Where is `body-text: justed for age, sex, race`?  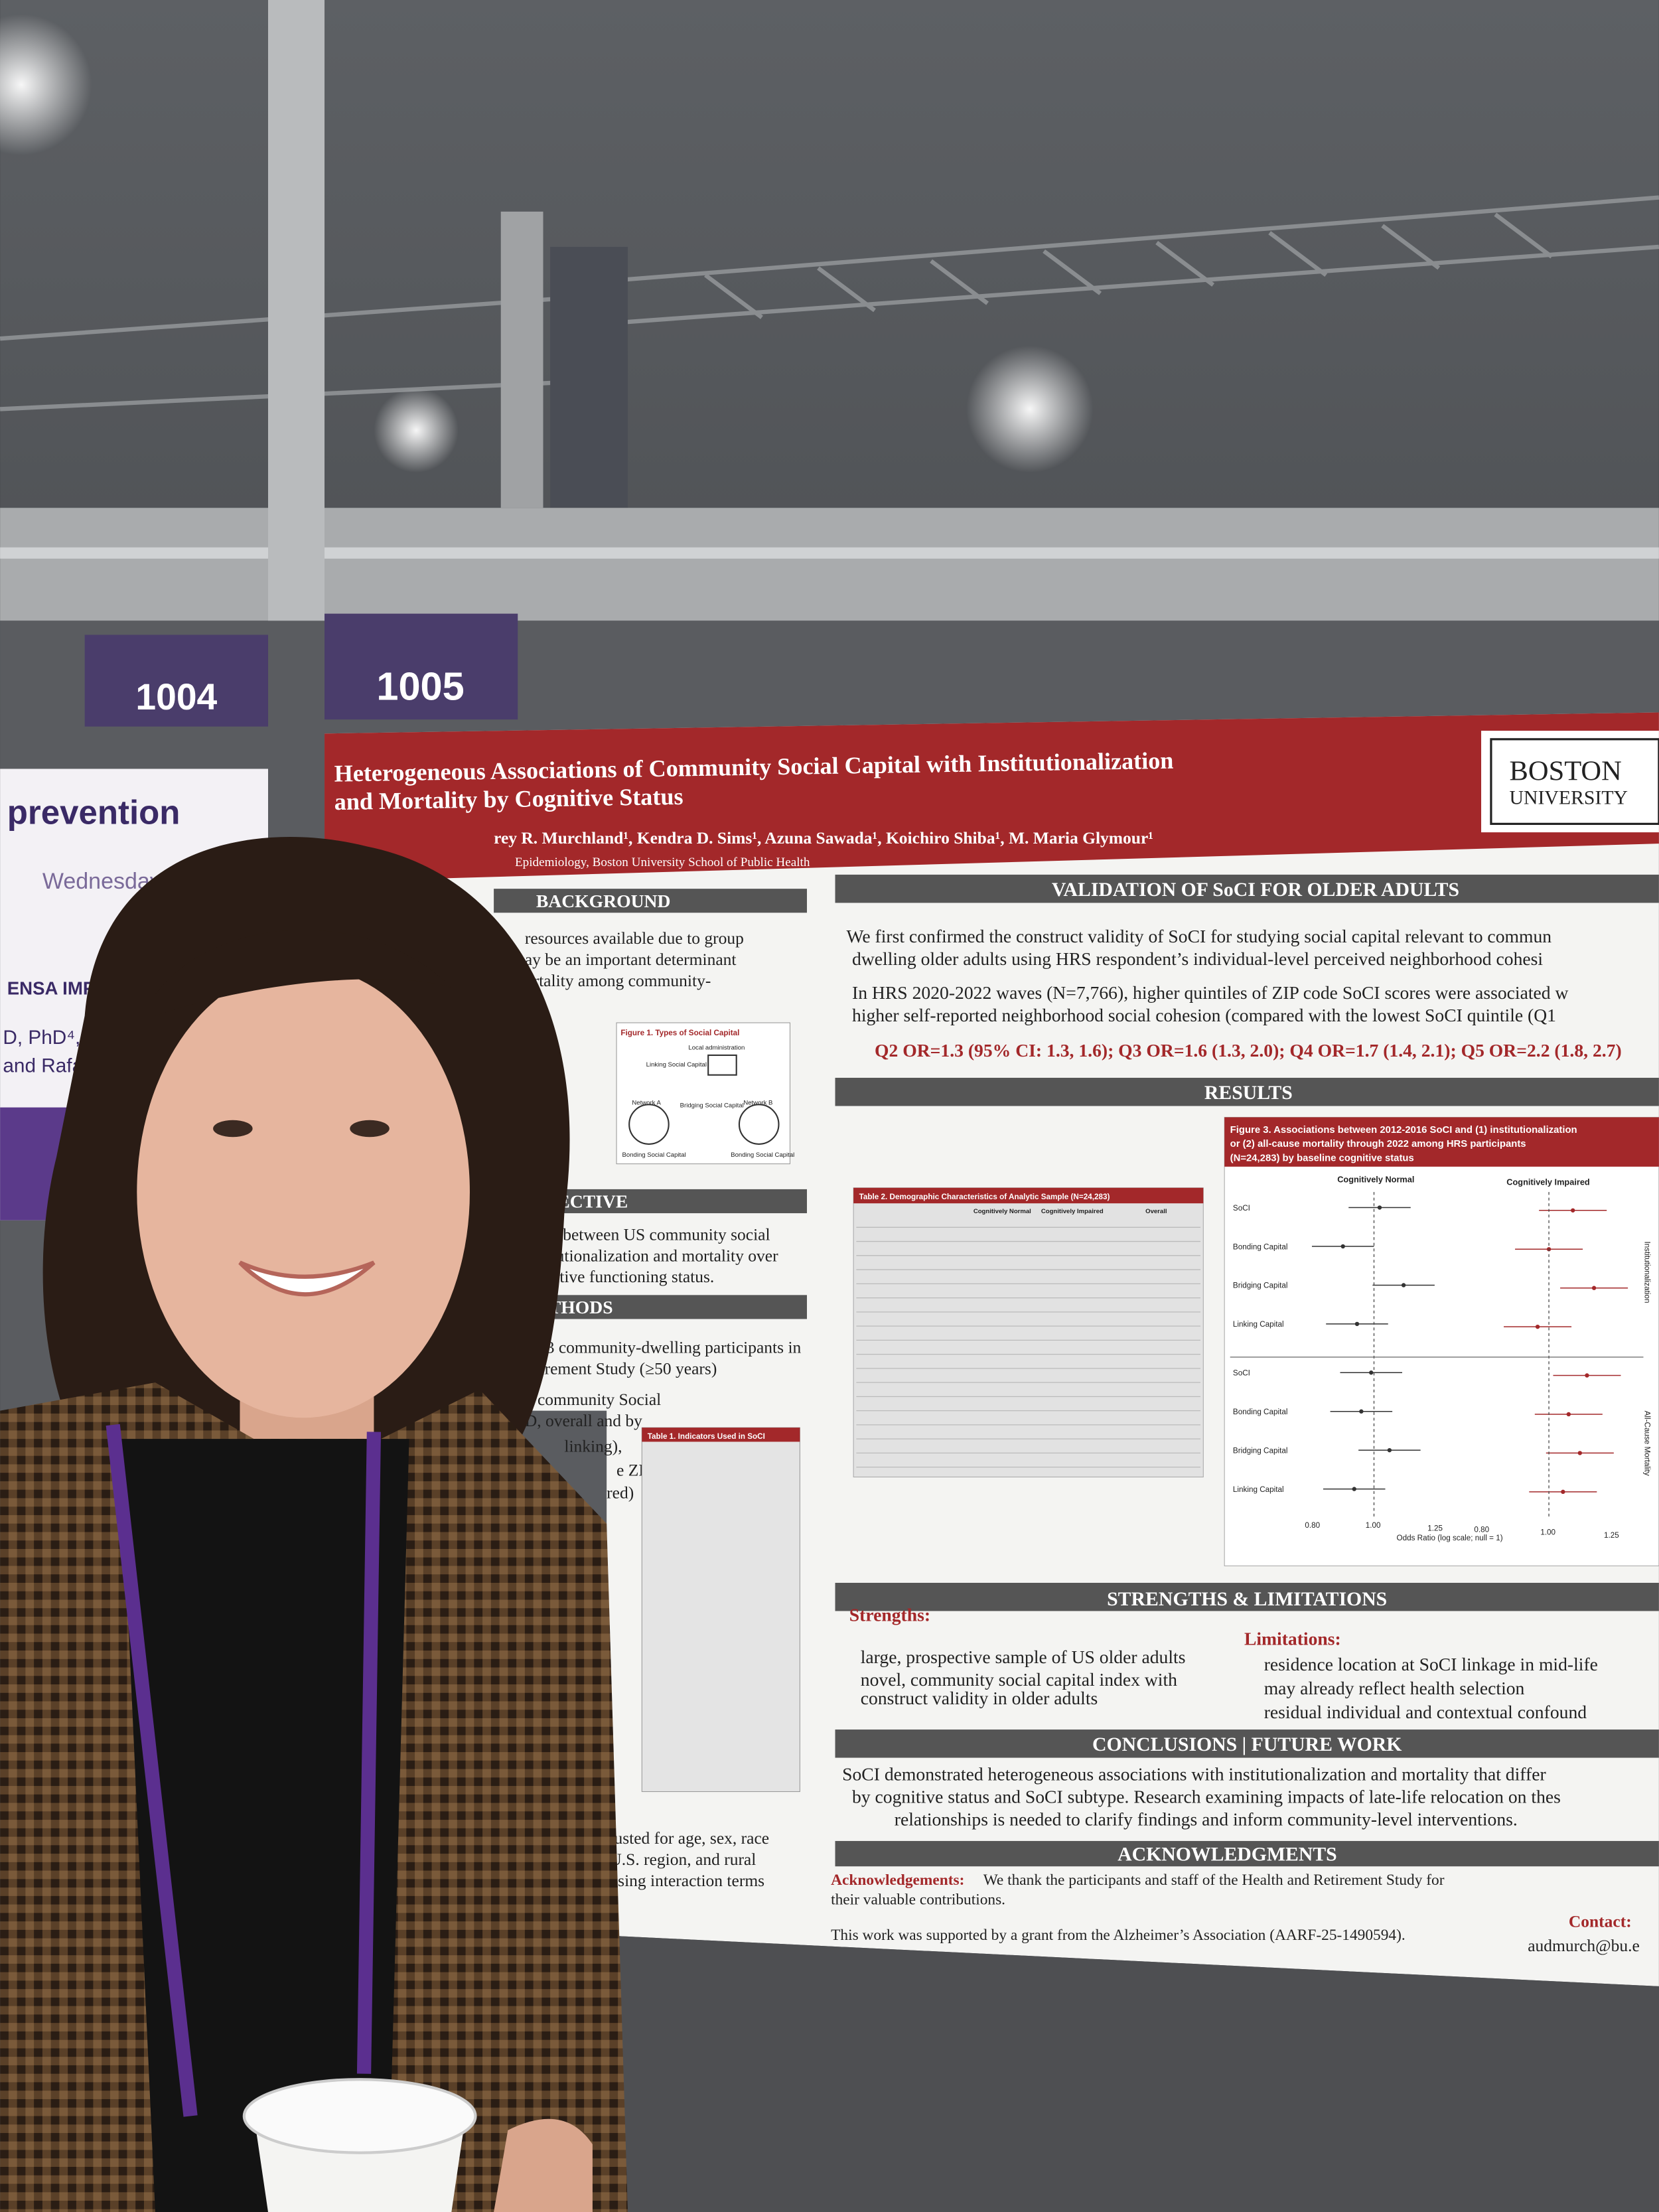 body-text: justed for age, sex, race is located at coordinates (689, 1838).